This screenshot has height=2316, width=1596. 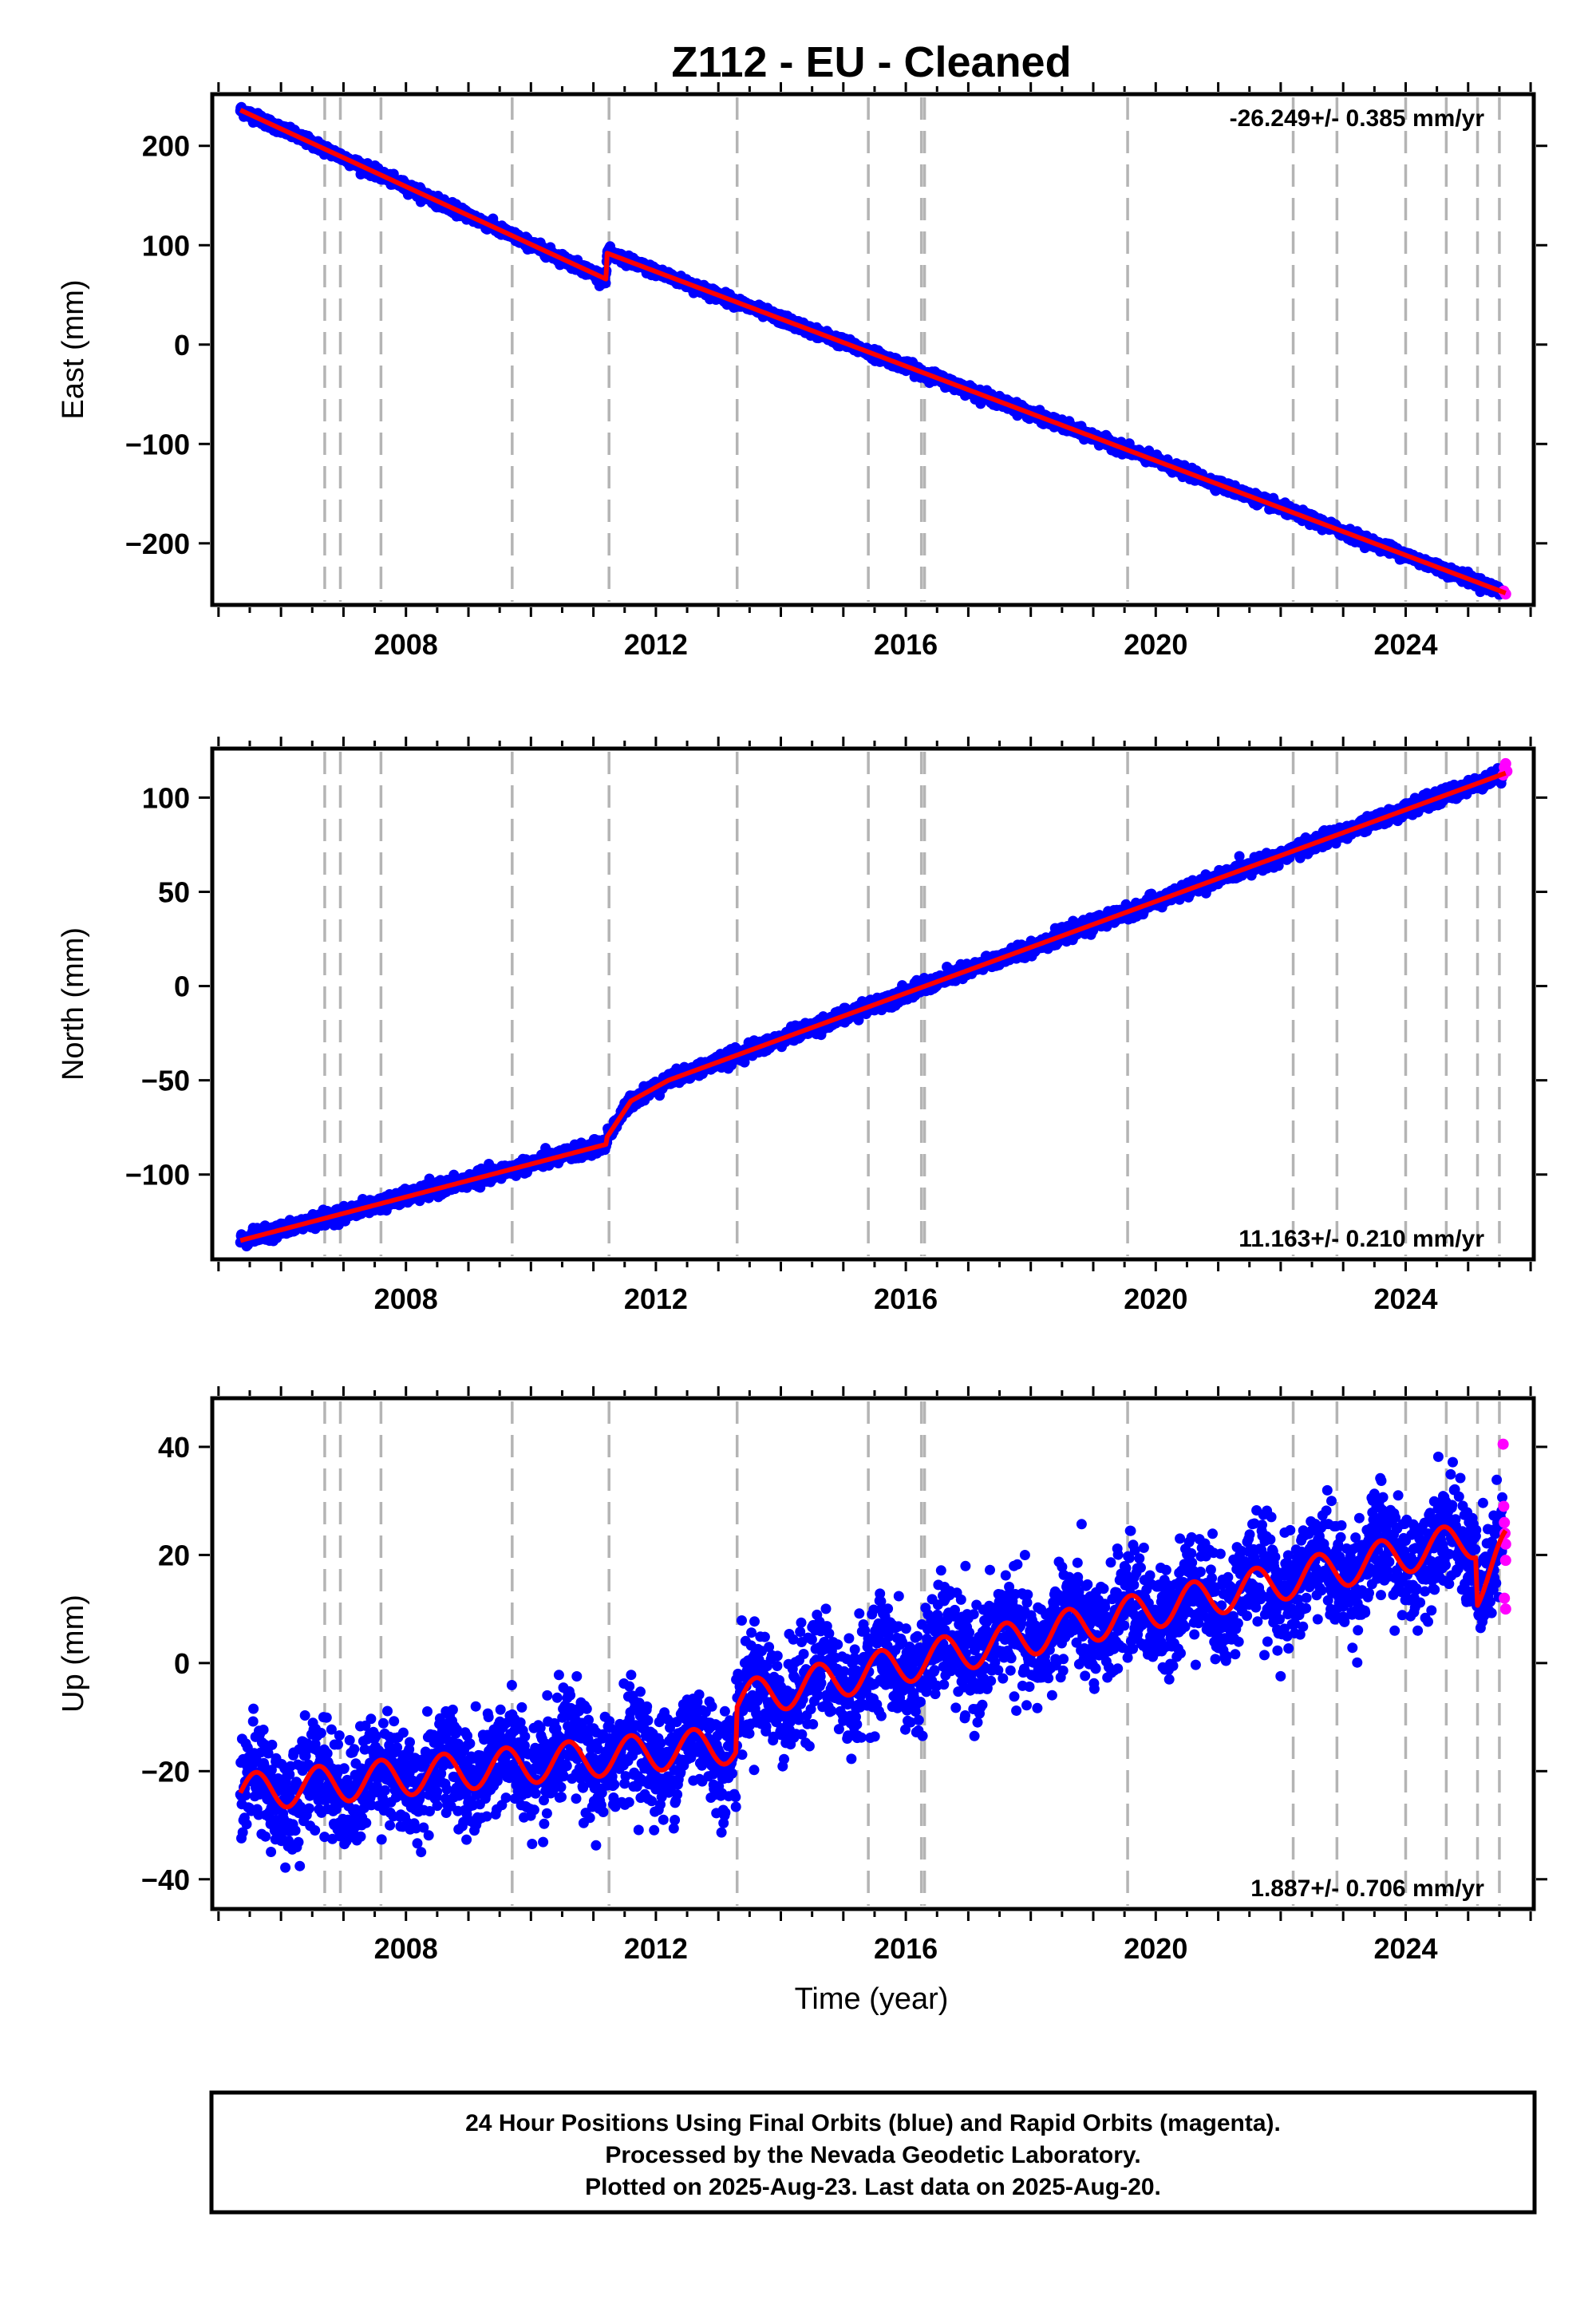 What do you see at coordinates (906, 644) in the screenshot?
I see `x-tick-label: 2016` at bounding box center [906, 644].